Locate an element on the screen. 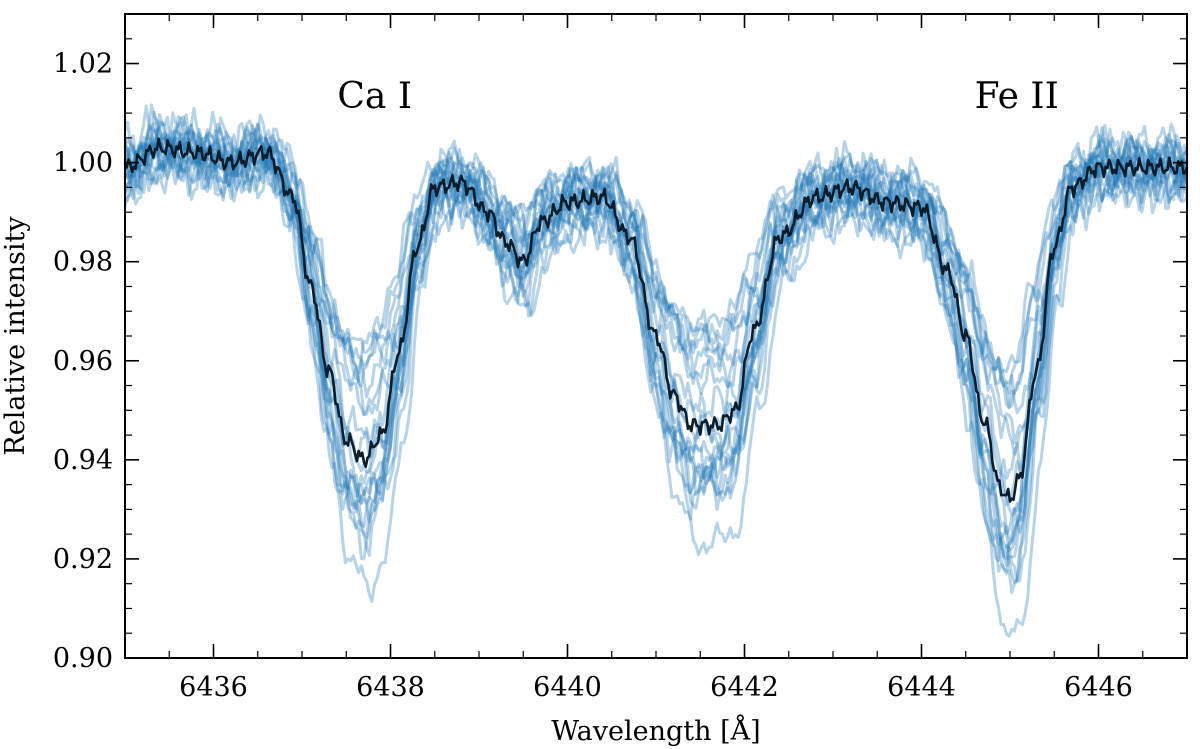 The height and width of the screenshot is (749, 1200). annotation-fe-ii: Fe II is located at coordinates (1017, 96).